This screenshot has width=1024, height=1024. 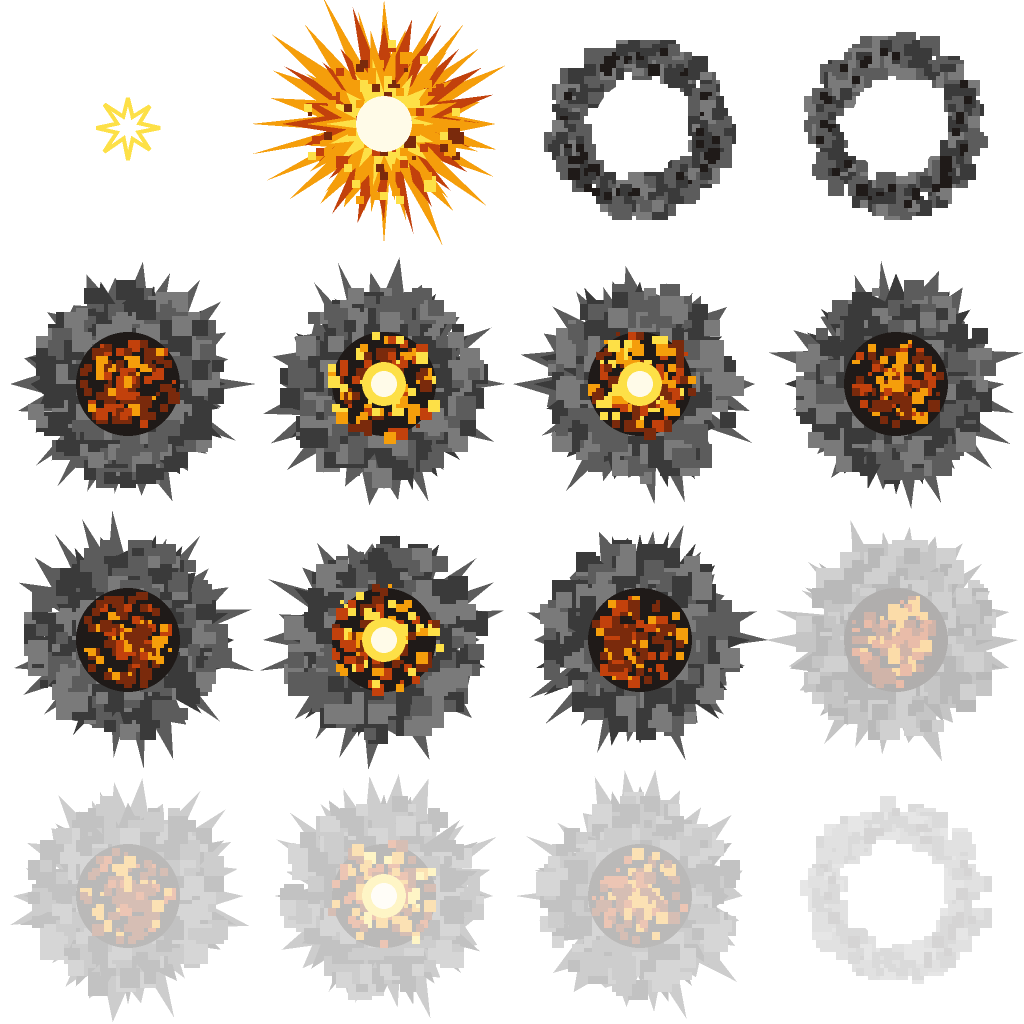 I want to click on fireball-icon, so click(x=378, y=123).